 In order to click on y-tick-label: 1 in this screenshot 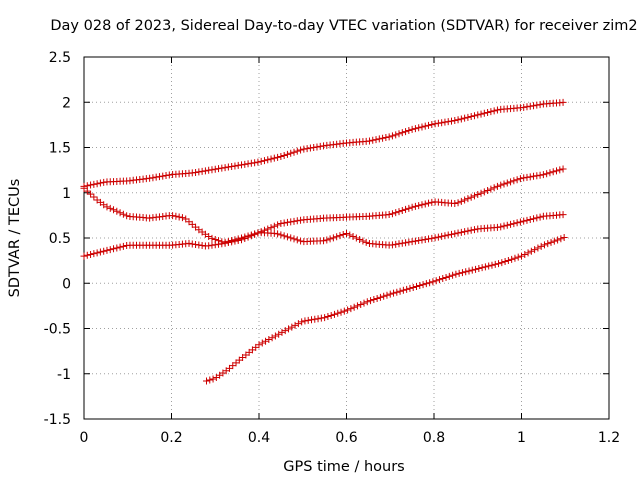, I will do `click(66, 194)`.